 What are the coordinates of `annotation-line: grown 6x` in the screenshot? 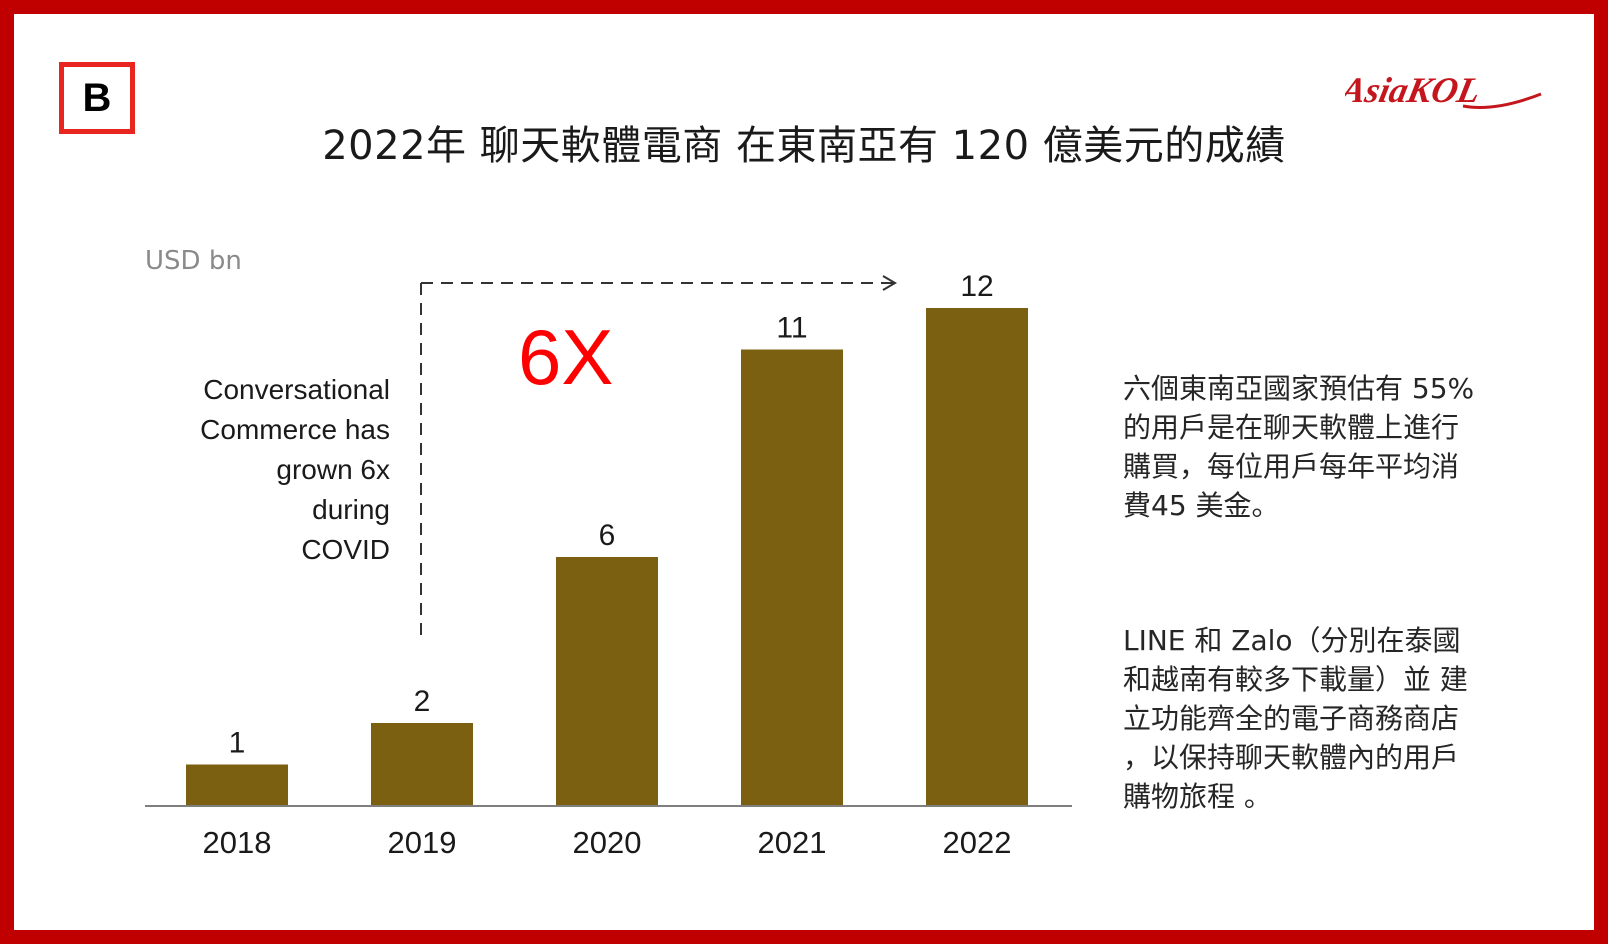 It's located at (333, 469).